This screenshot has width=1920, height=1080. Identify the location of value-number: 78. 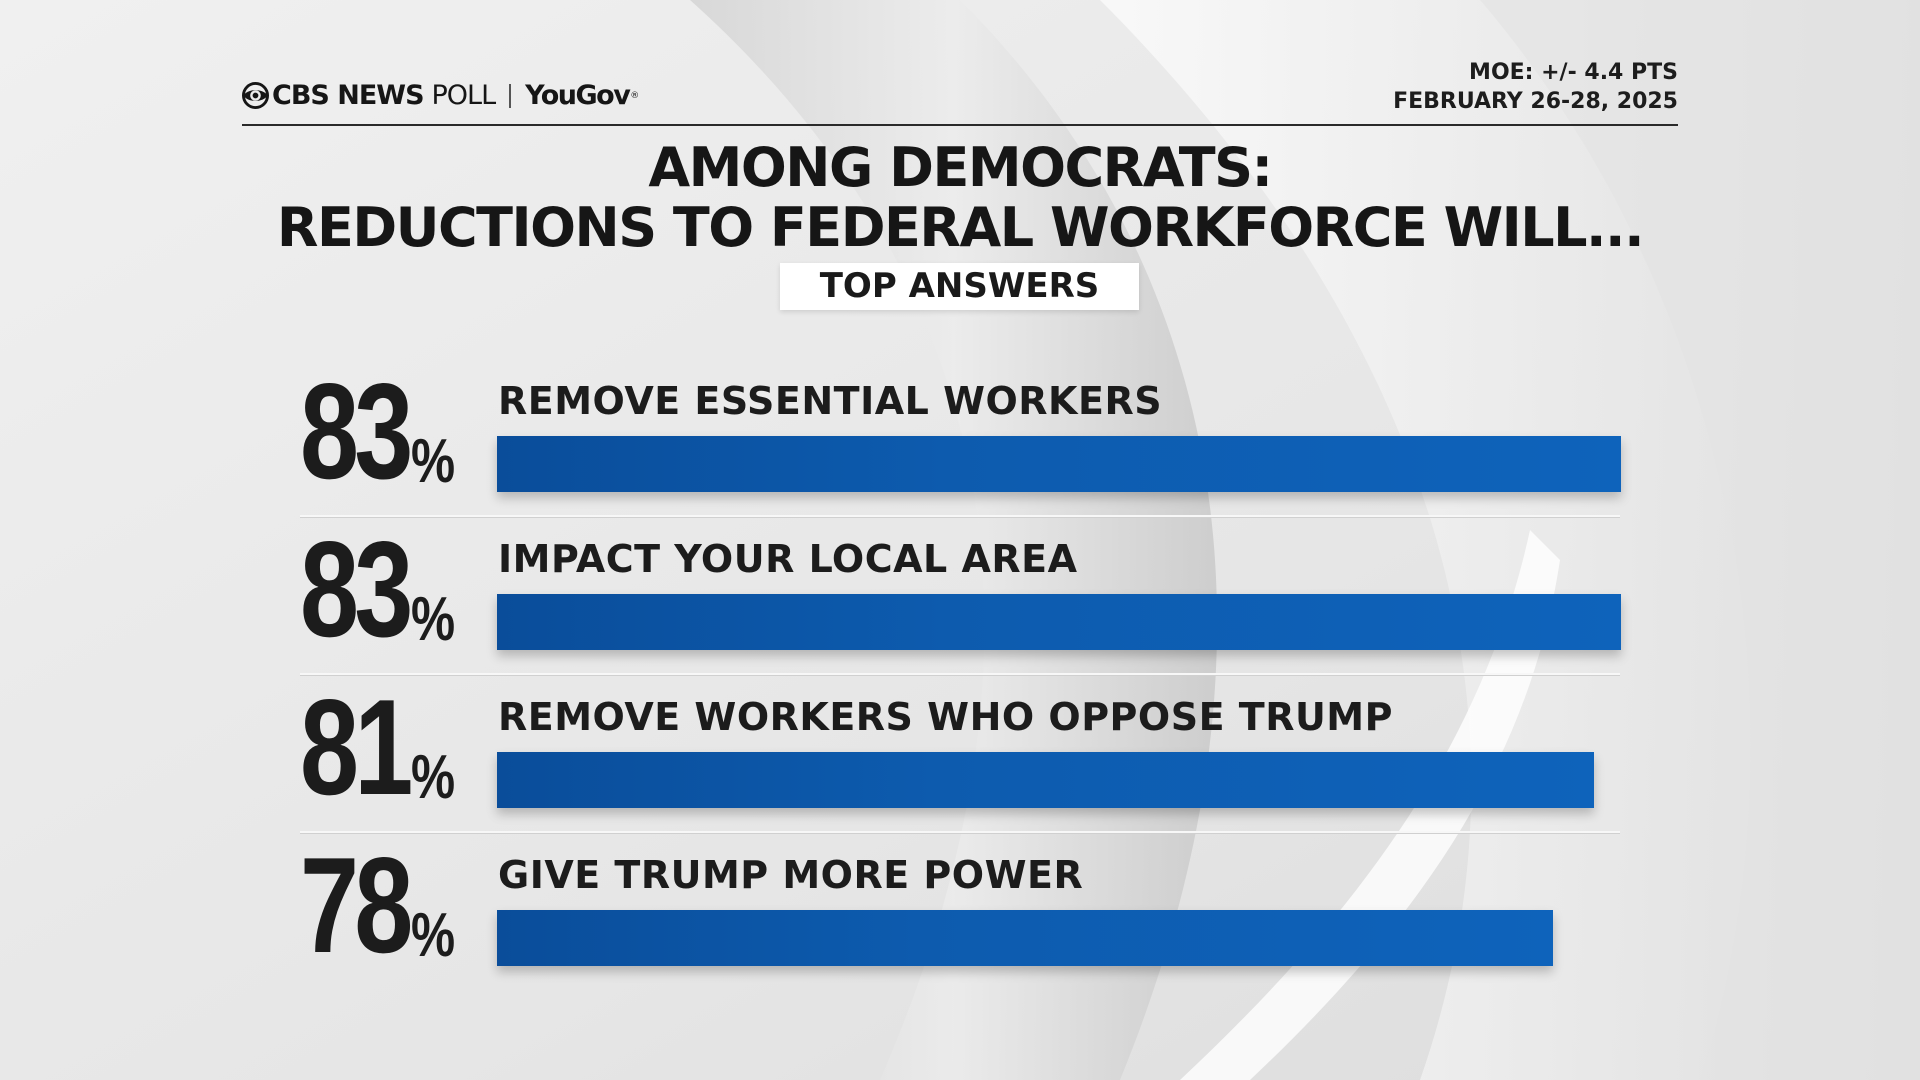
(356, 905).